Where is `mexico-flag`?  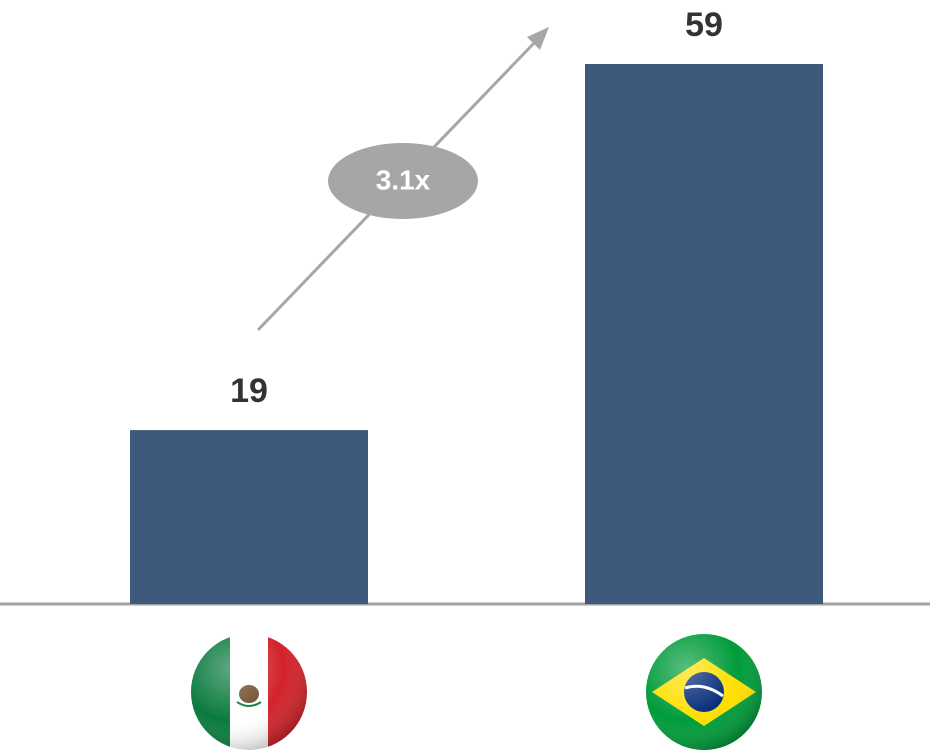
mexico-flag is located at coordinates (249, 692).